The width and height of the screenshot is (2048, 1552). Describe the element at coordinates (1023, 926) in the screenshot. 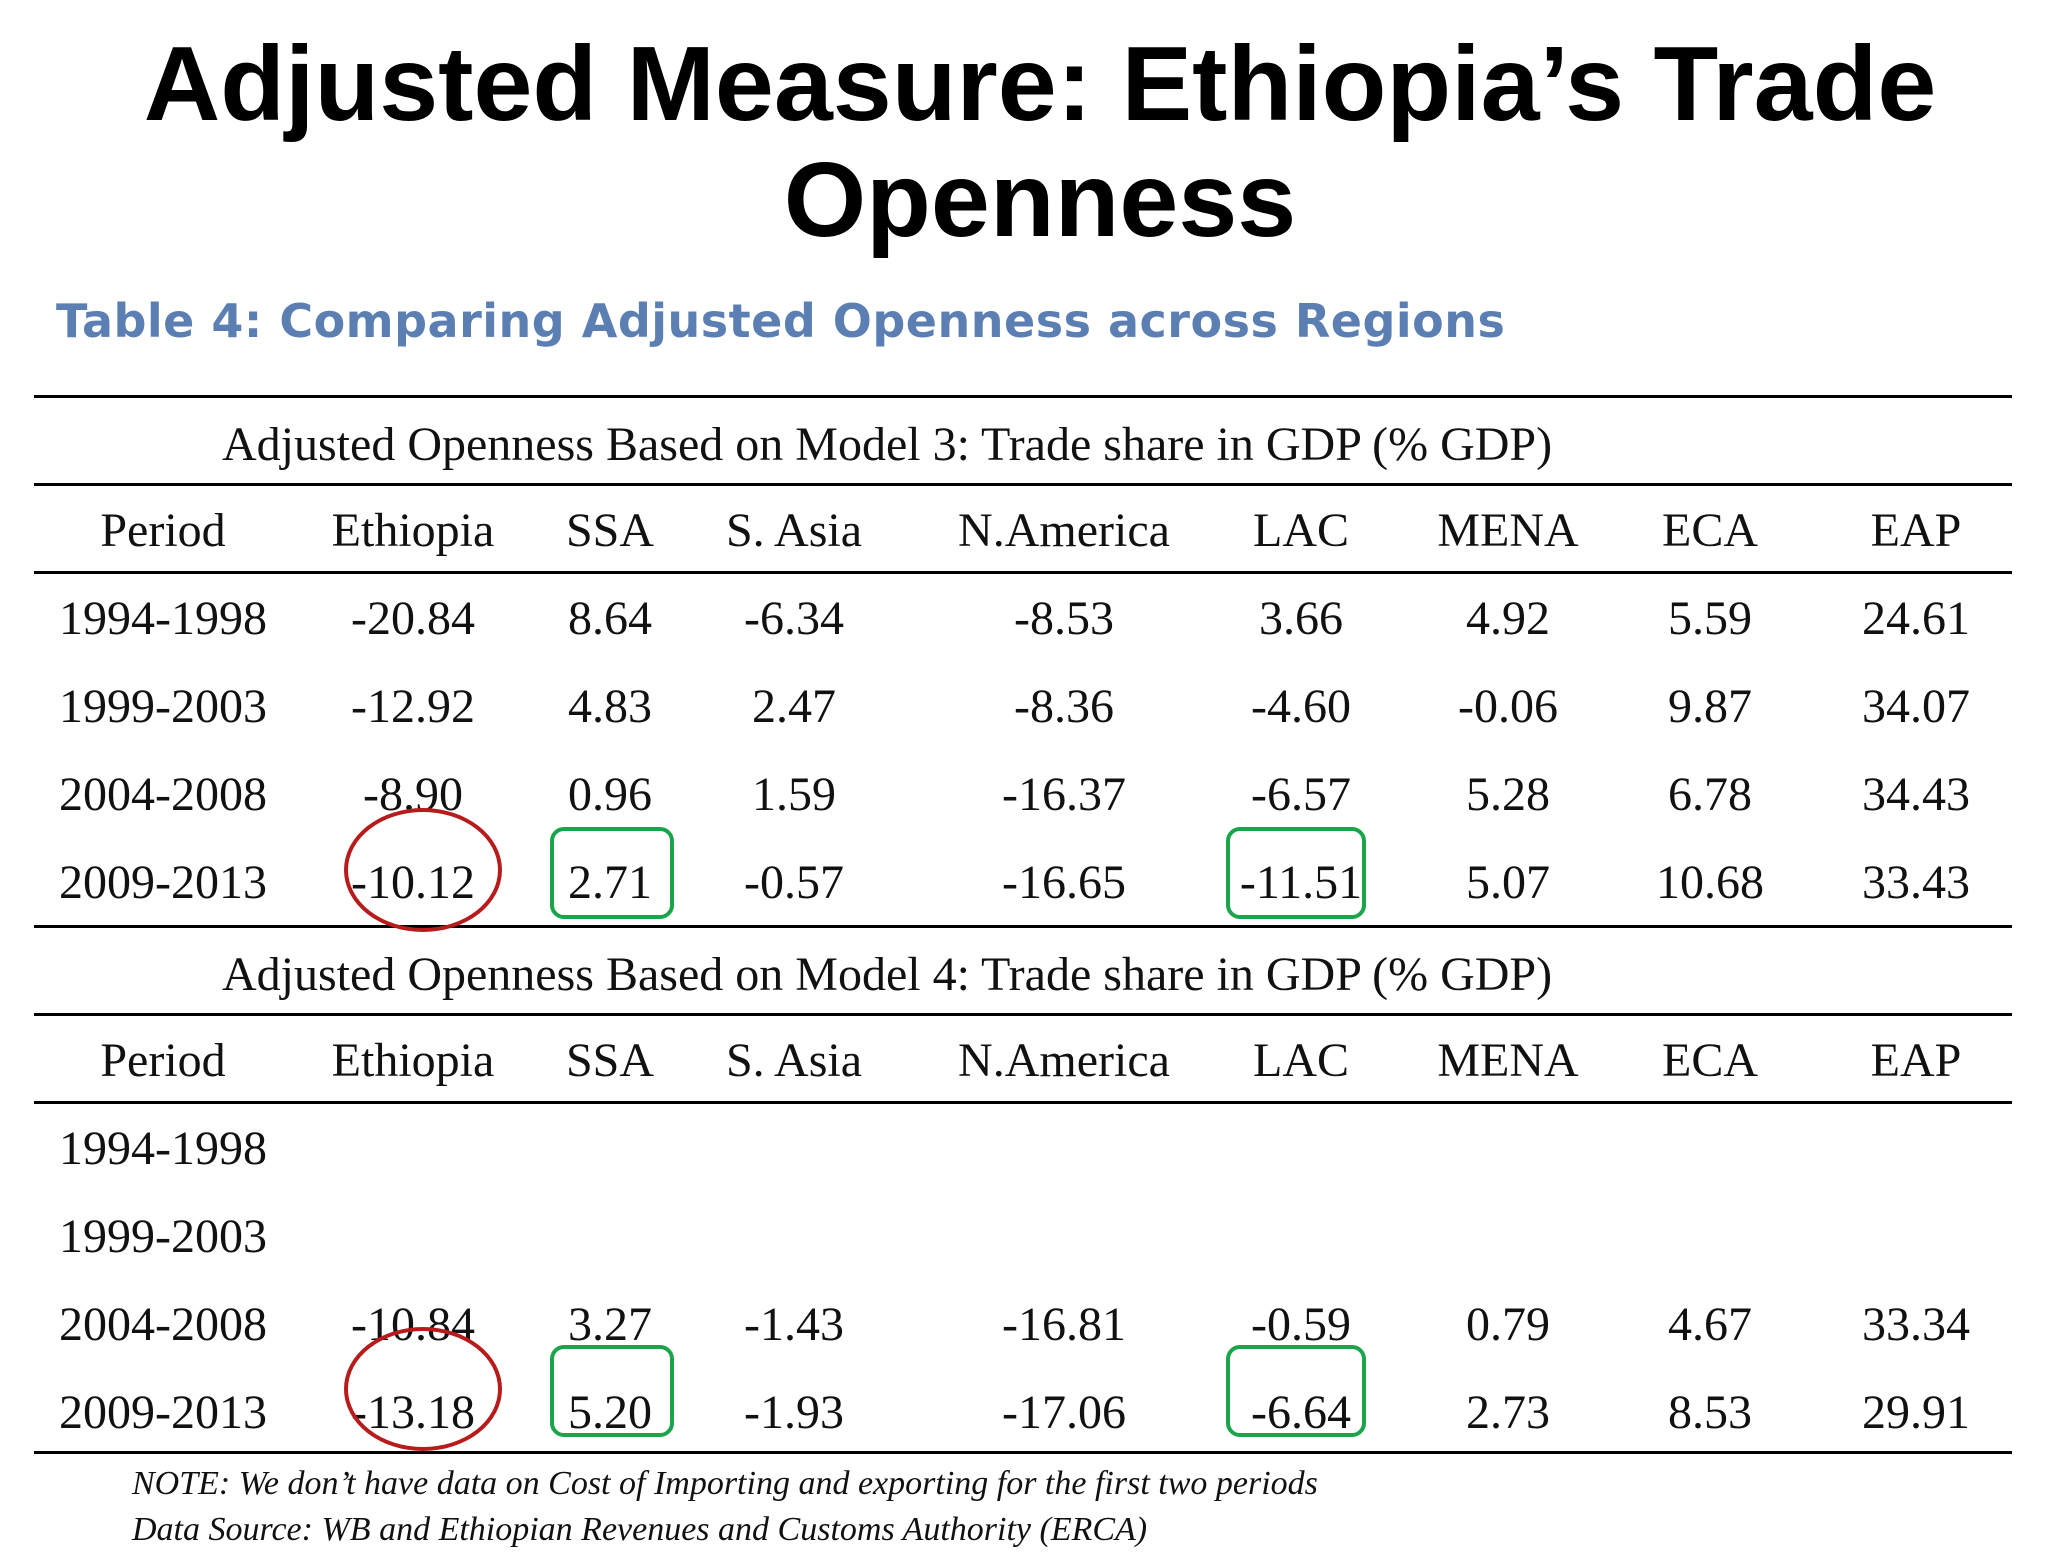

I see `panel-2-top-rule` at that location.